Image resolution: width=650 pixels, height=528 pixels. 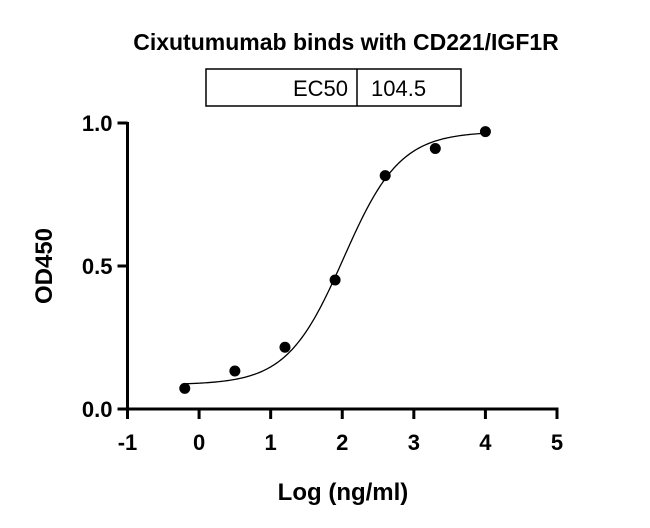 I want to click on ec50-value: 104.5, so click(x=398, y=88).